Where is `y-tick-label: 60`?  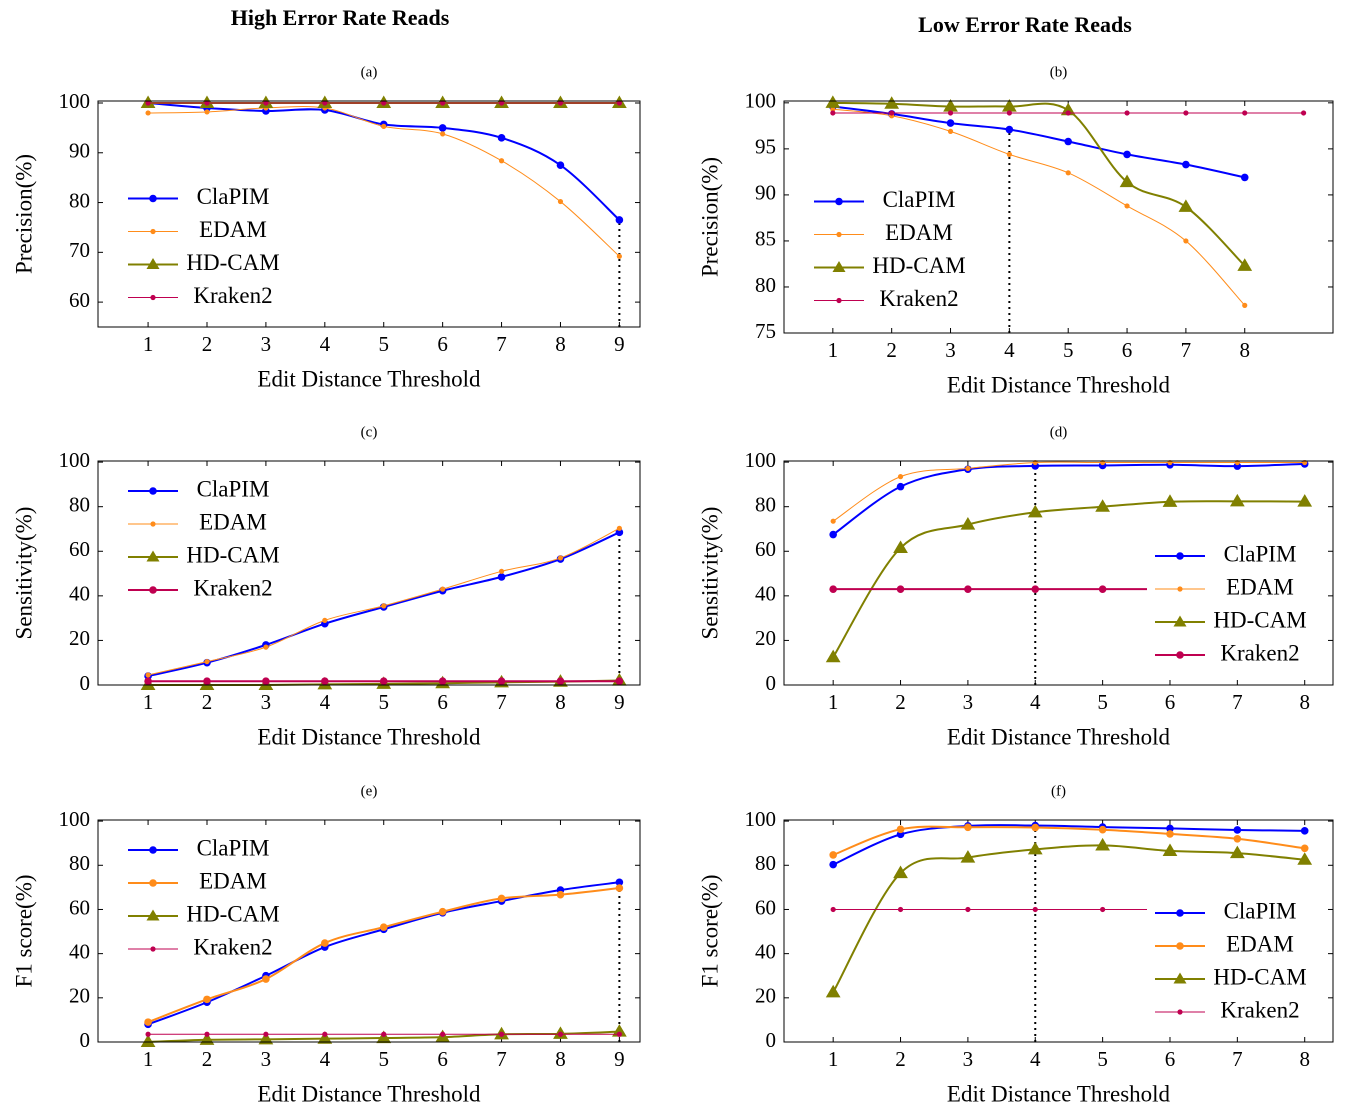
y-tick-label: 60 is located at coordinates (79, 300).